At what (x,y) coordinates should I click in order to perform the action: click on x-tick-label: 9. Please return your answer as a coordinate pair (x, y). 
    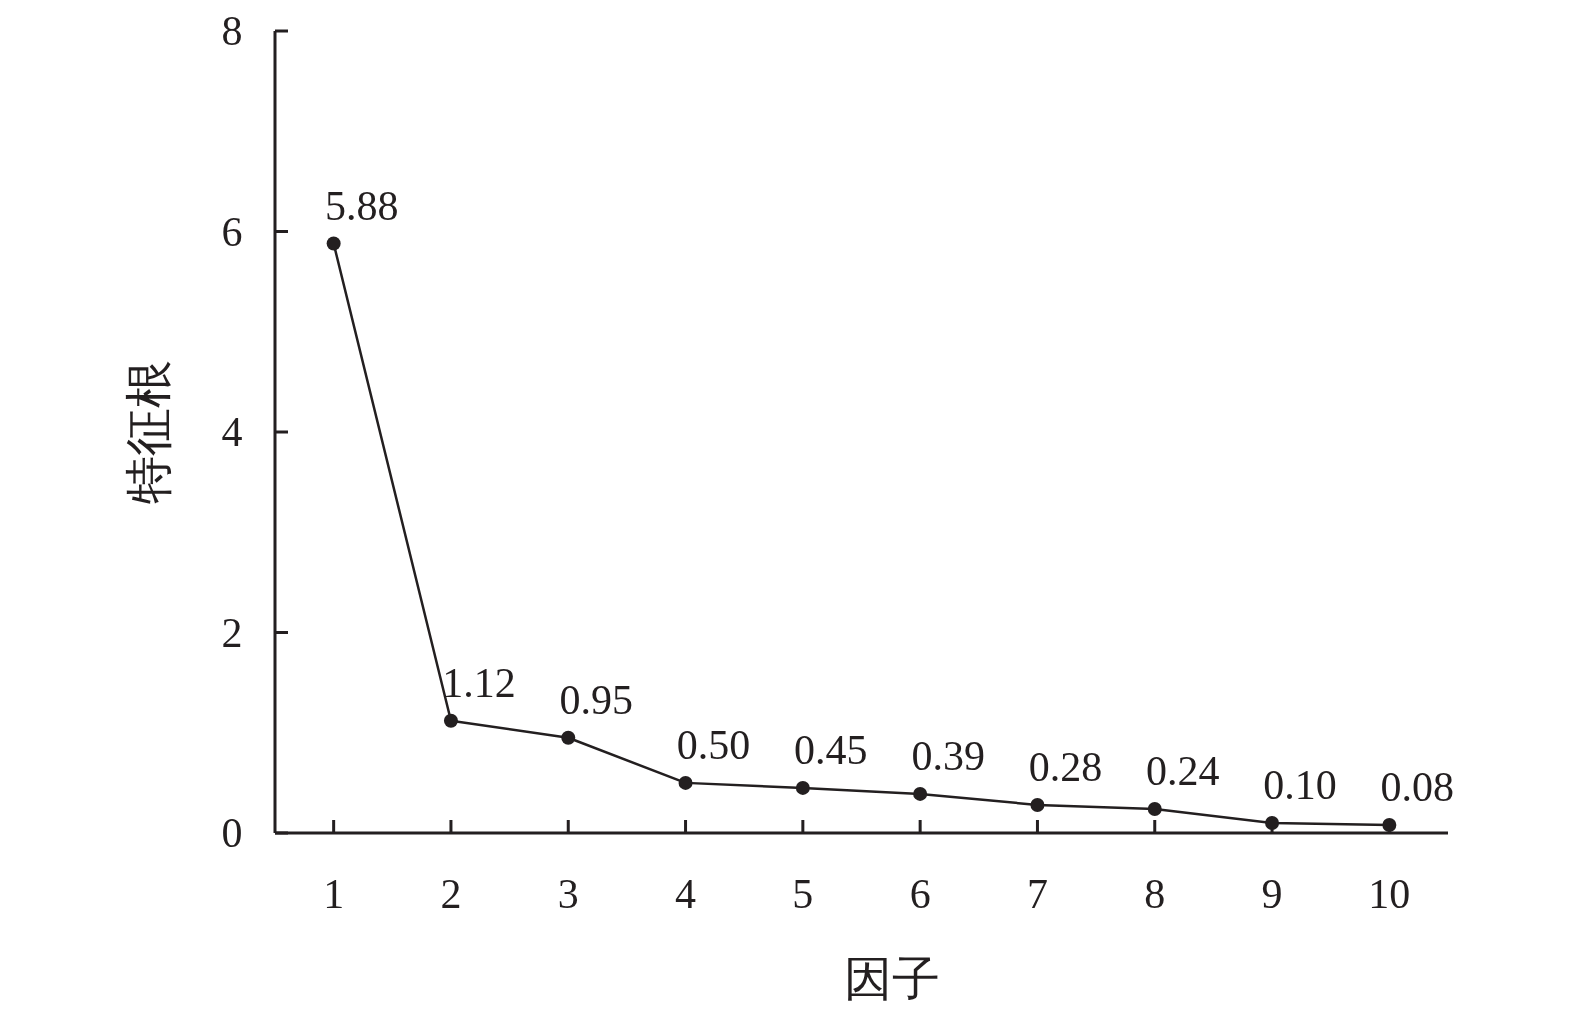
    Looking at the image, I should click on (1272, 894).